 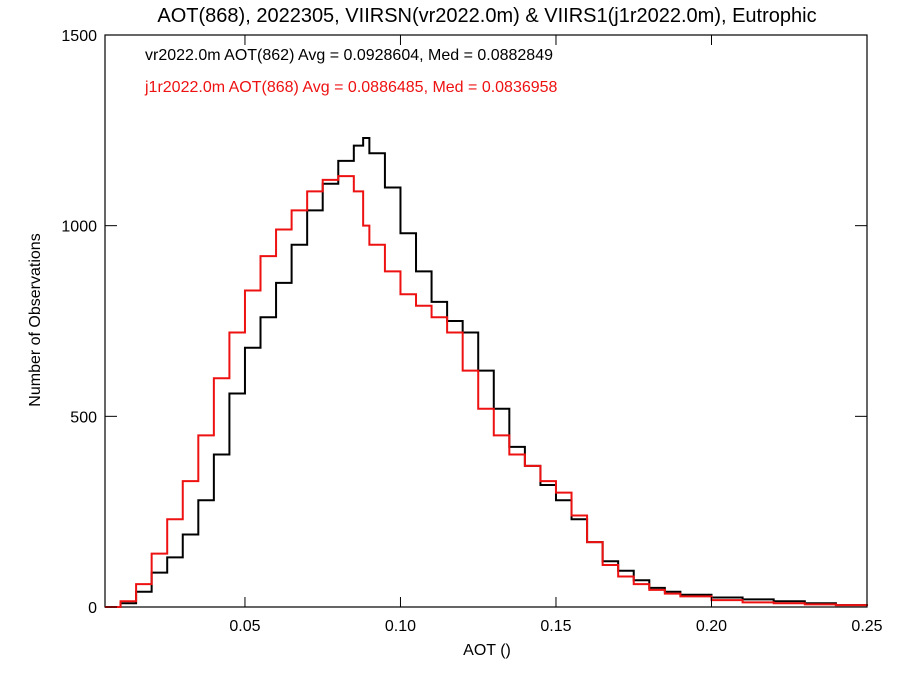 I want to click on x-tick-label: 0.20, so click(x=711, y=626).